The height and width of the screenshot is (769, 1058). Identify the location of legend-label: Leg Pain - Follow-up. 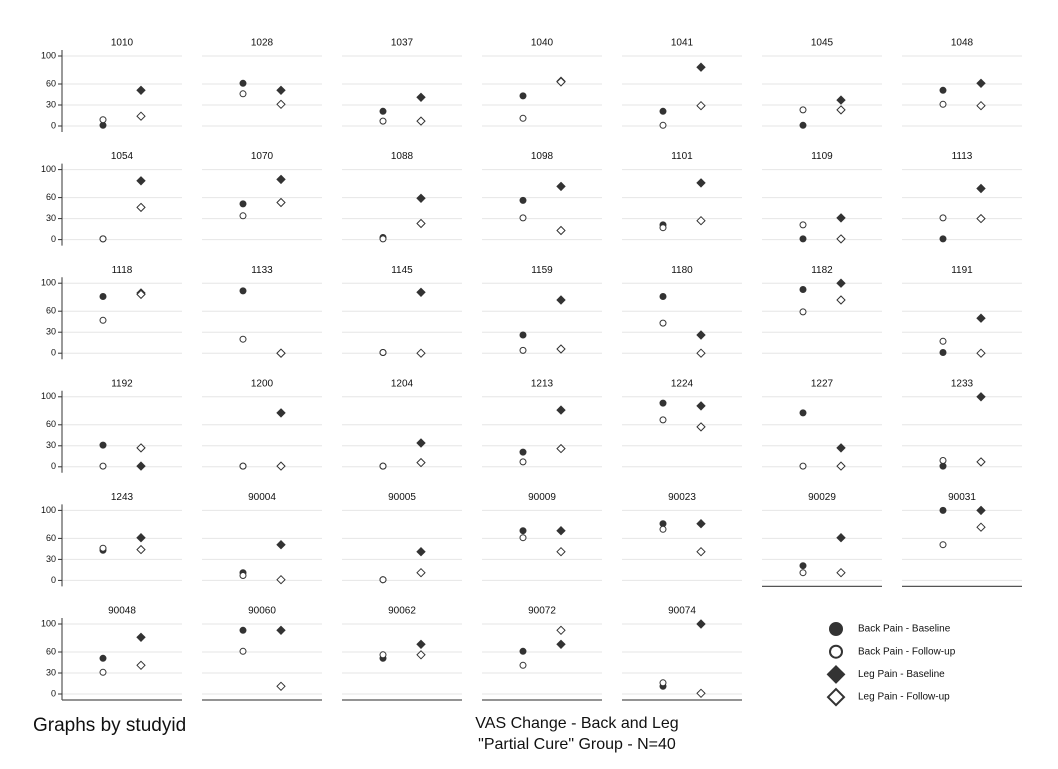
(904, 697).